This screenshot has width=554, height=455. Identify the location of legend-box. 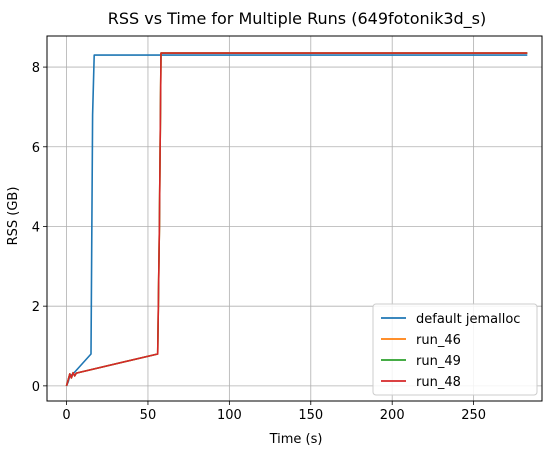
(455, 349).